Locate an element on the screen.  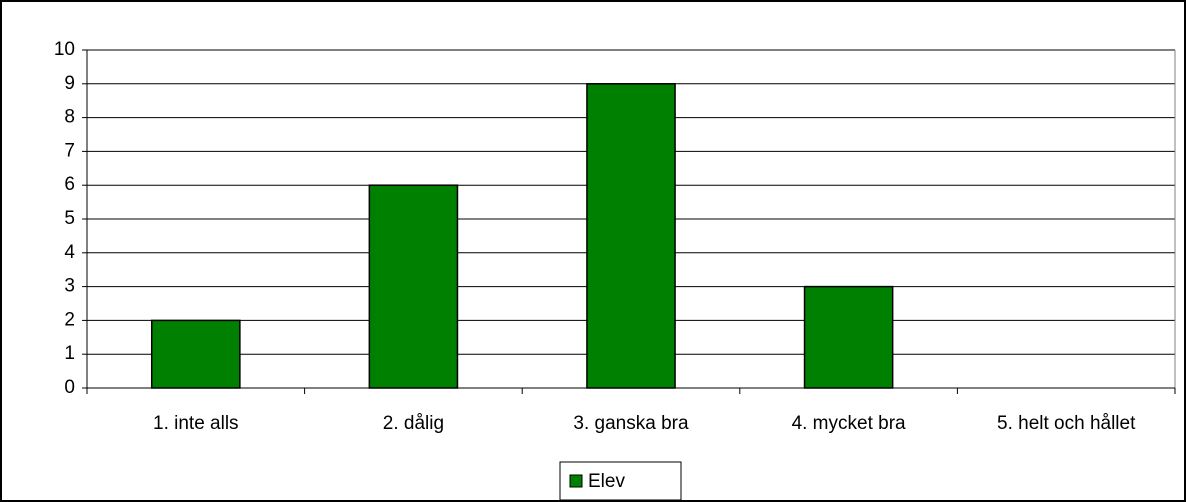
y-tick-label: 2 is located at coordinates (69, 319).